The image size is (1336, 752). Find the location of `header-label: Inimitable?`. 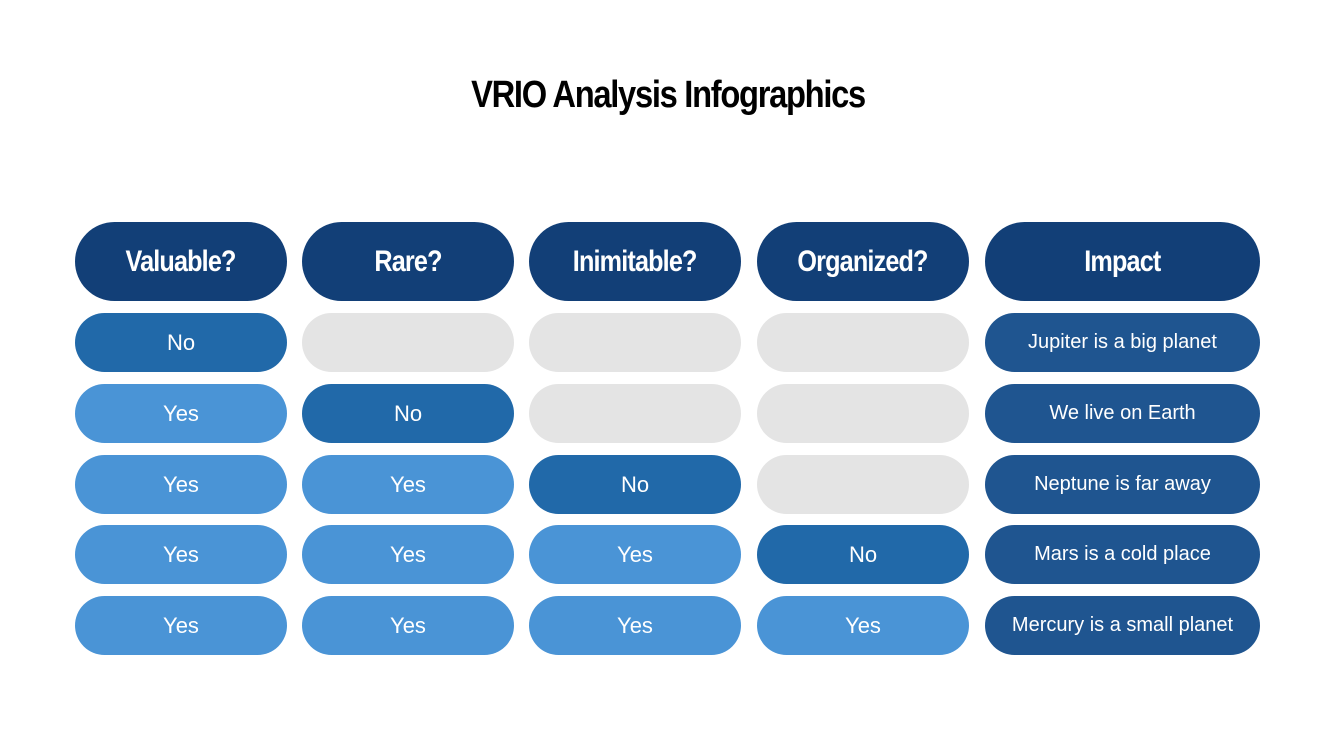

header-label: Inimitable? is located at coordinates (635, 261).